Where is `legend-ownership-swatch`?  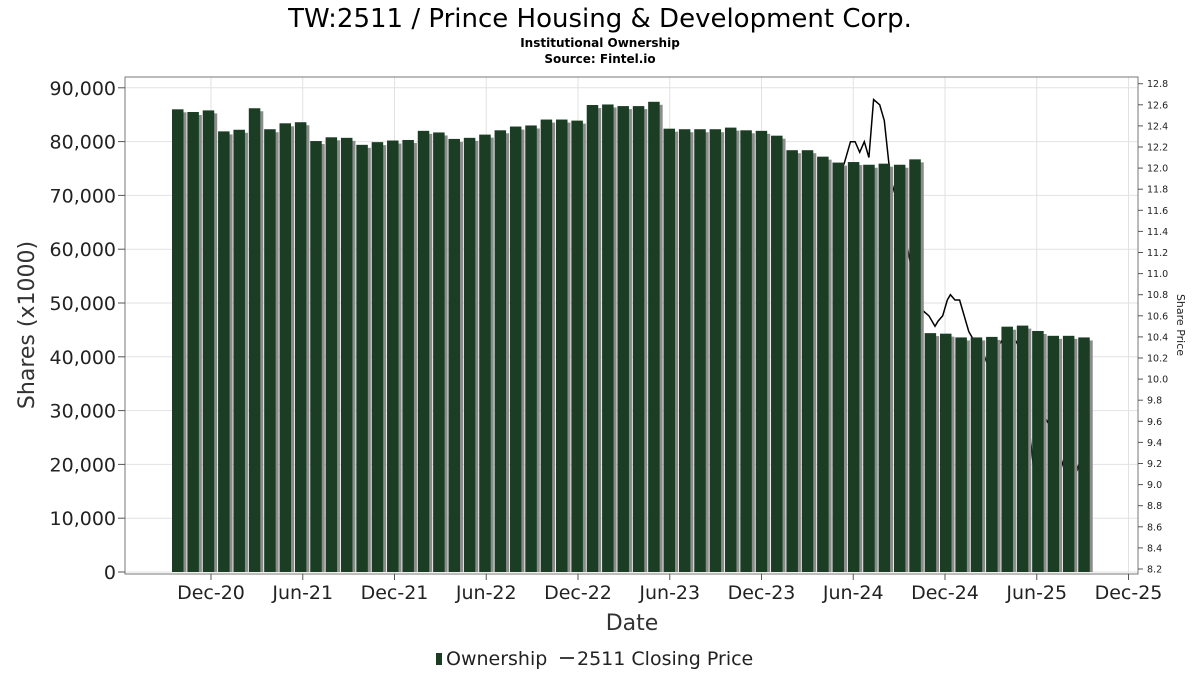 legend-ownership-swatch is located at coordinates (439, 659).